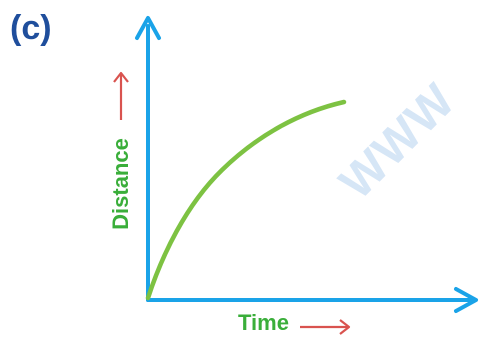 This screenshot has height=339, width=482. What do you see at coordinates (31, 28) in the screenshot?
I see `panel-label: (c)` at bounding box center [31, 28].